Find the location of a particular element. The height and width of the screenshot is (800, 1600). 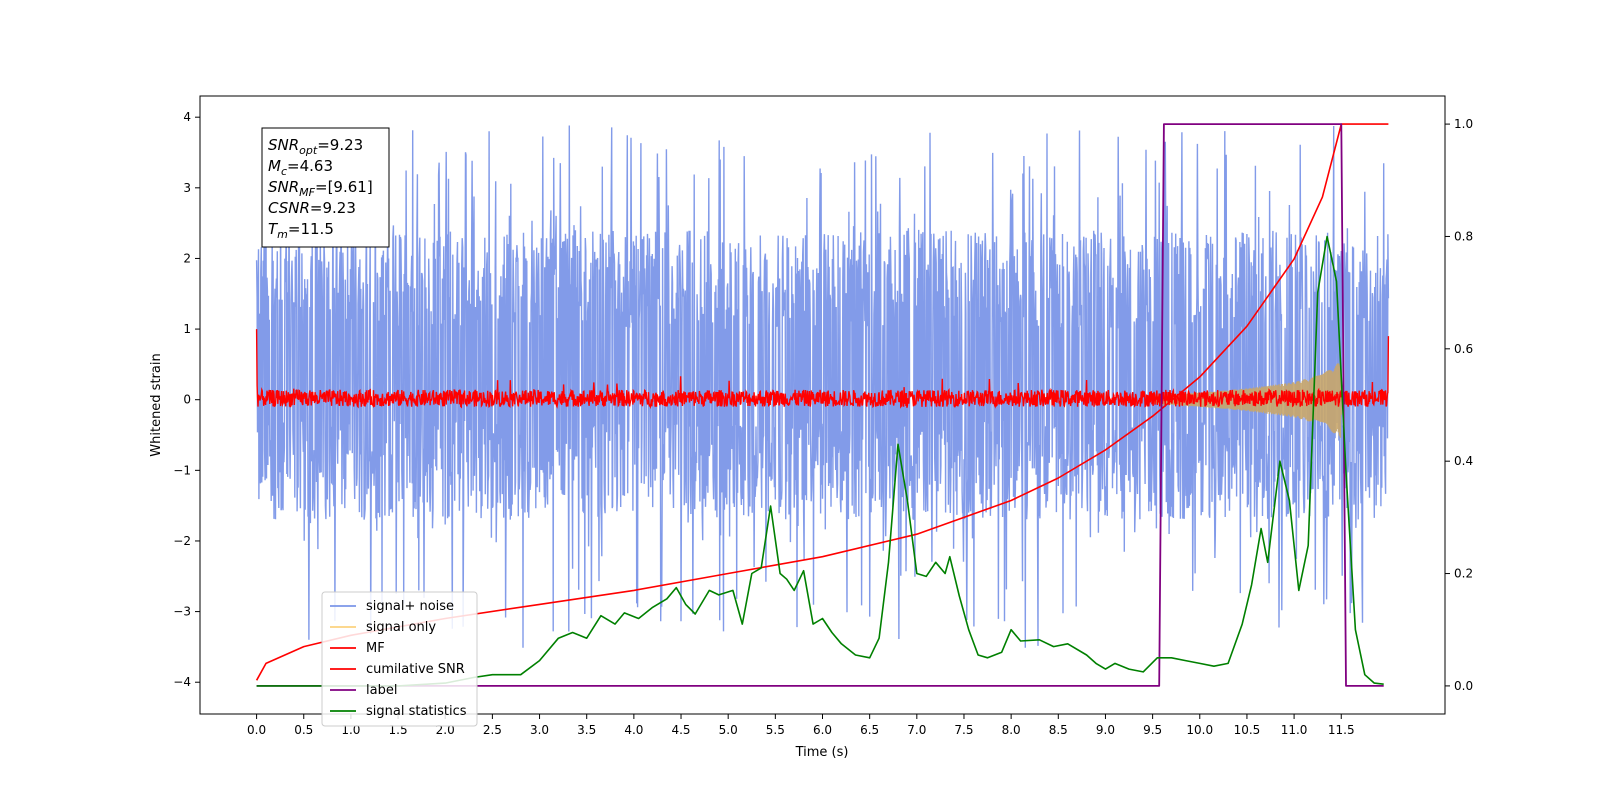

y-left-tick-label: −2 is located at coordinates (182, 541).